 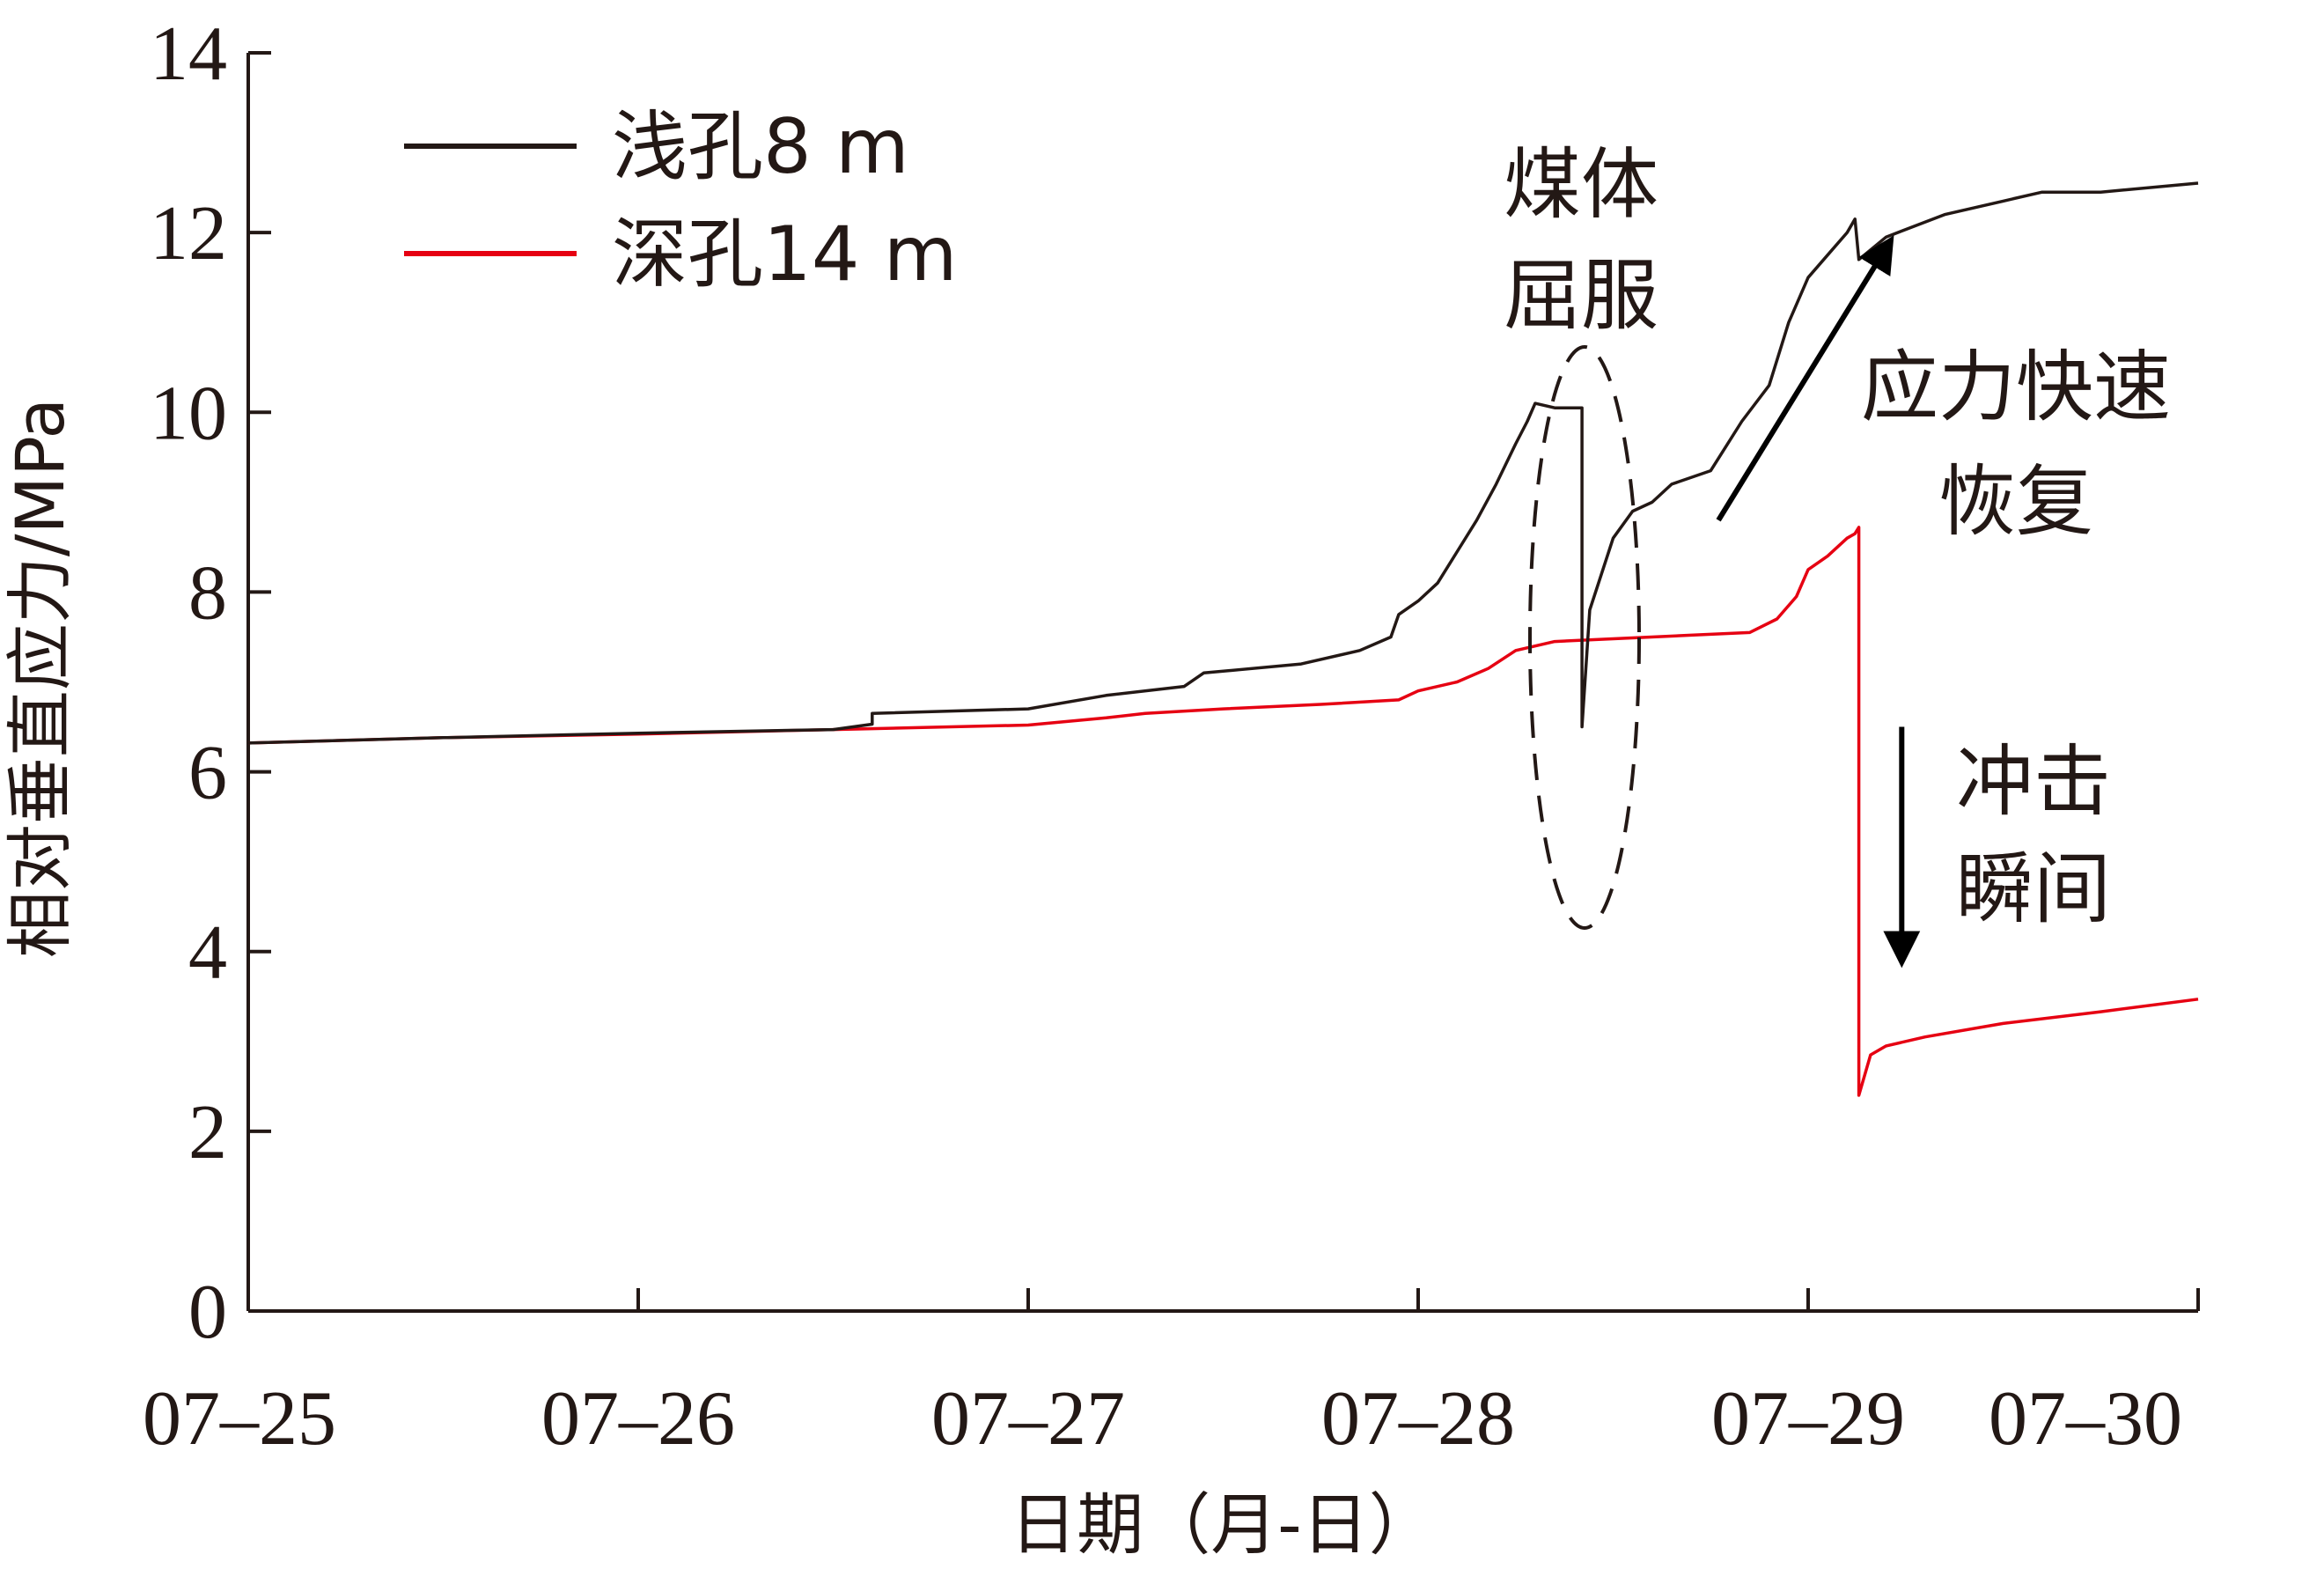 I want to click on x-ticks: 07–25 07–26 07–27 07–28 07–29 07–30, so click(x=1171, y=1375).